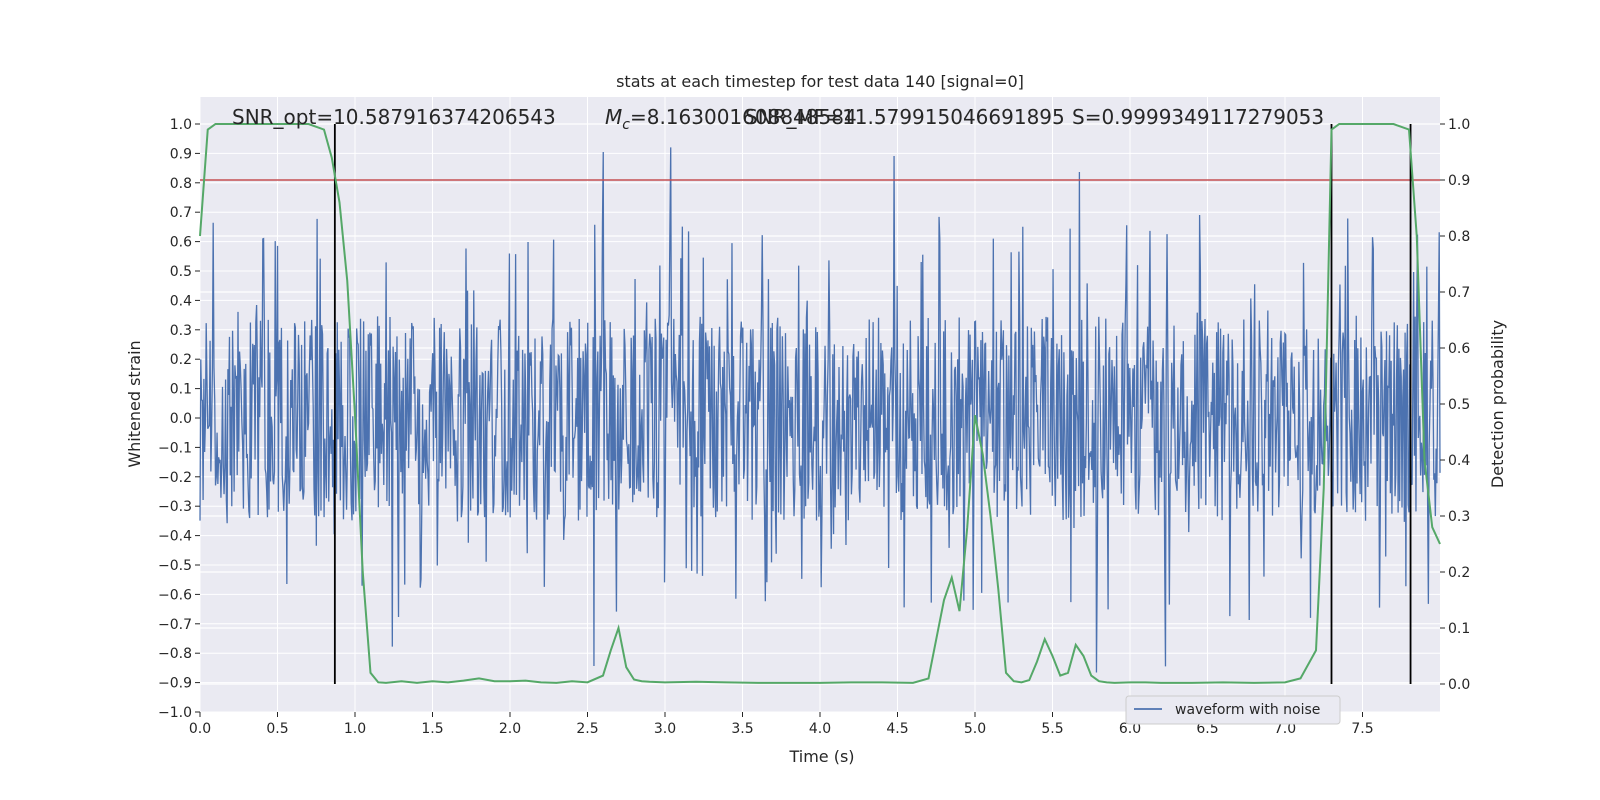 This screenshot has width=1600, height=800. What do you see at coordinates (1459, 349) in the screenshot?
I see `y2-tick-label: 0.6` at bounding box center [1459, 349].